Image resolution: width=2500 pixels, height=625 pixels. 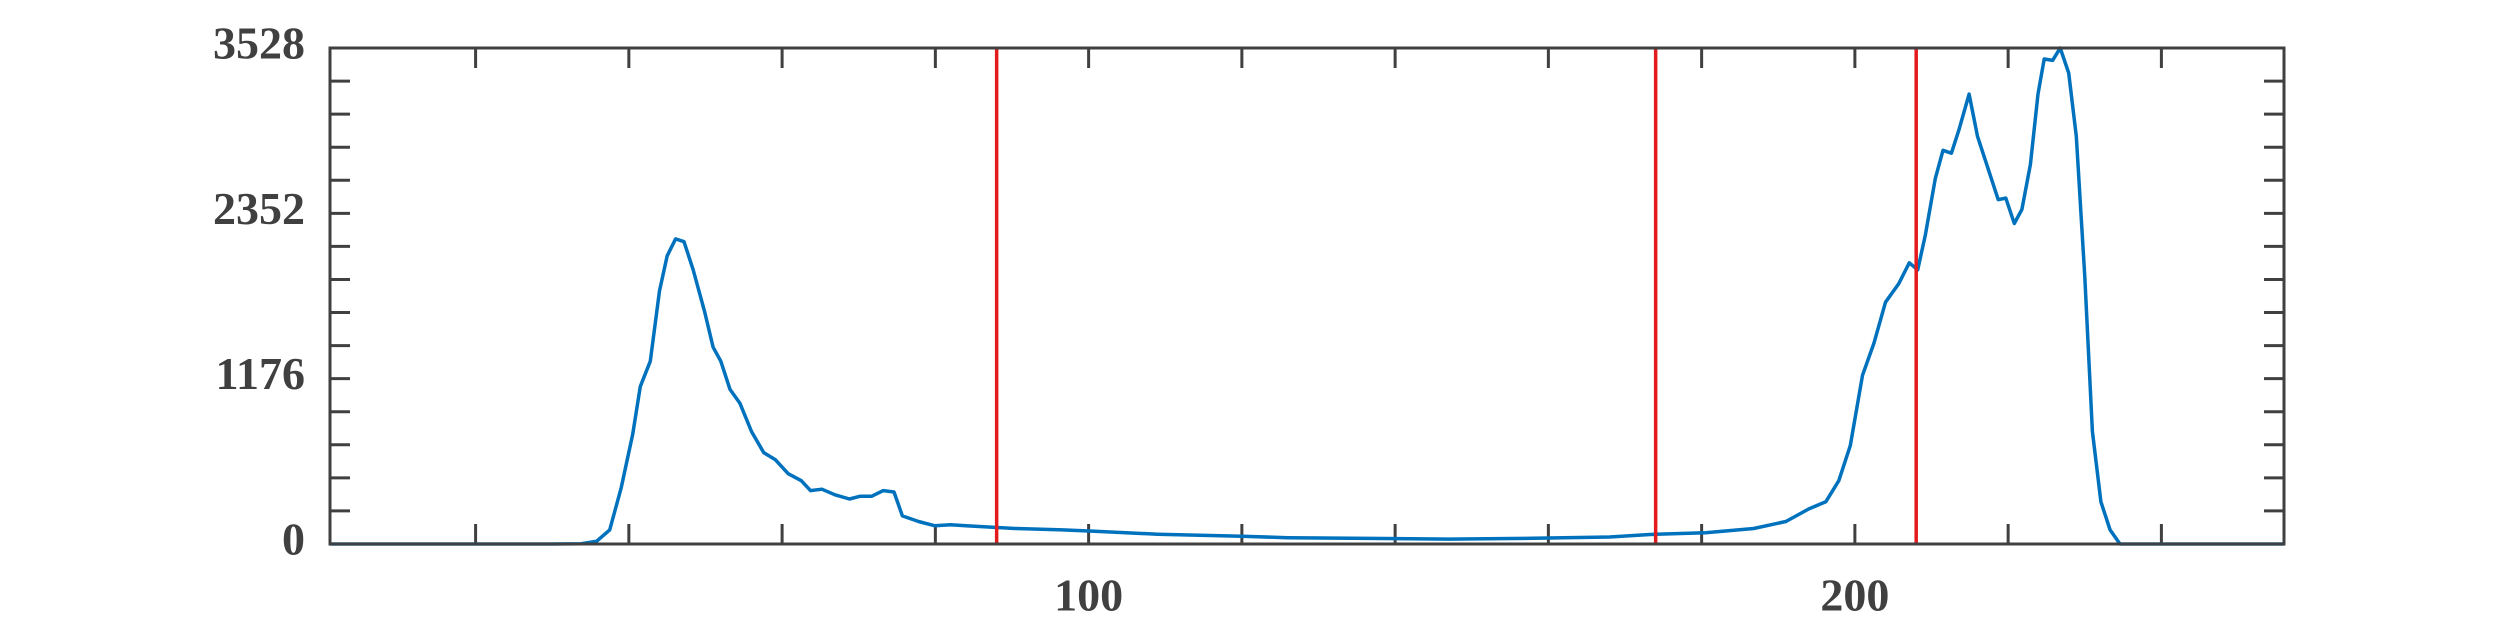 What do you see at coordinates (259, 43) in the screenshot?
I see `y-tick-label: 3528` at bounding box center [259, 43].